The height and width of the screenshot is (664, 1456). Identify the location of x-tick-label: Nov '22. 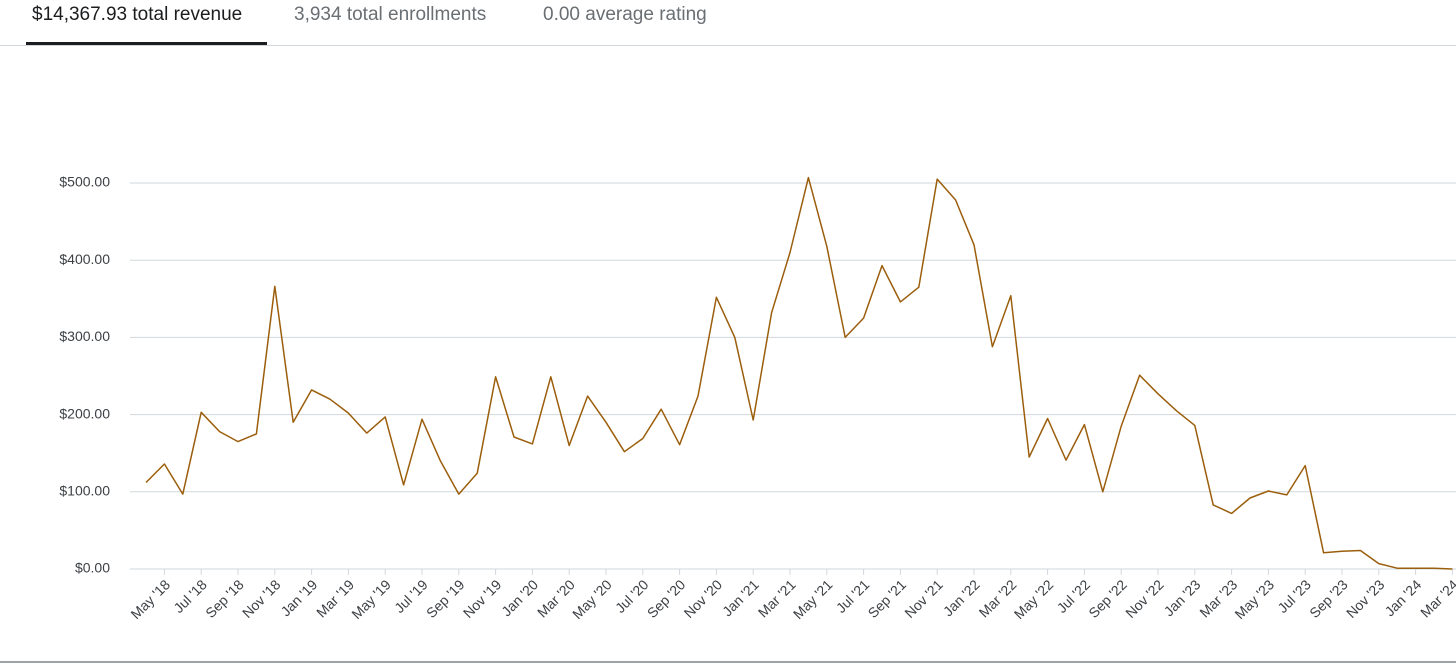
(1144, 598).